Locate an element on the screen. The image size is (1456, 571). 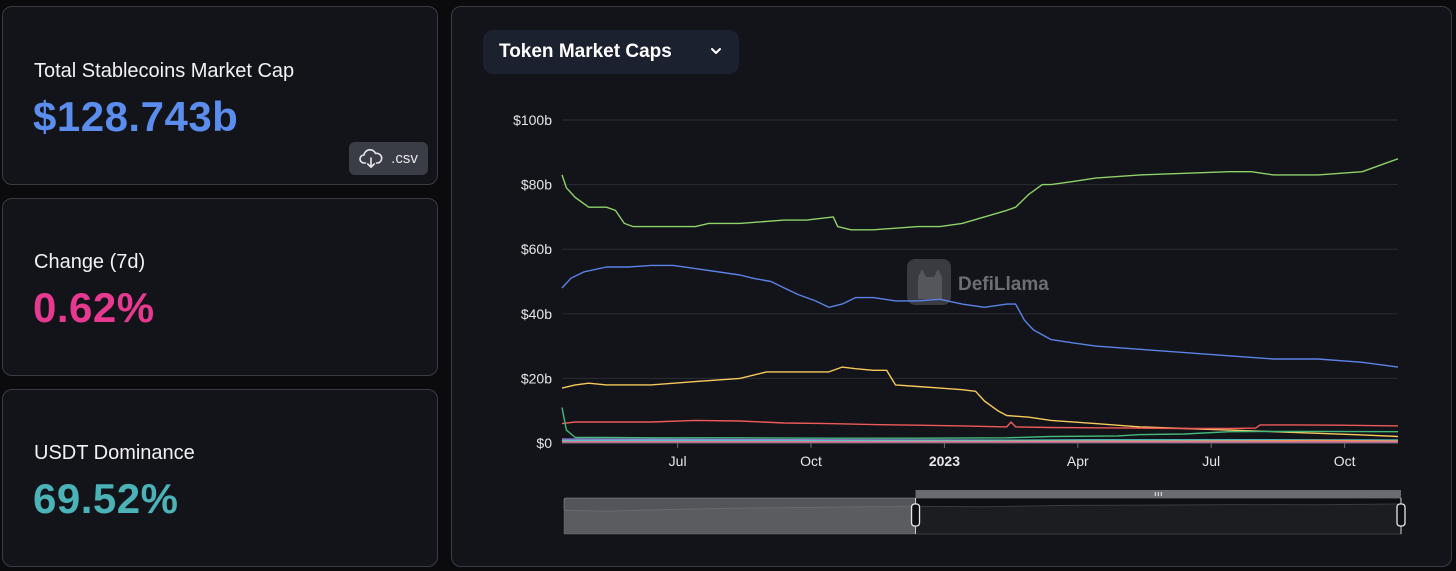
y-tick-label: $60b is located at coordinates (536, 249).